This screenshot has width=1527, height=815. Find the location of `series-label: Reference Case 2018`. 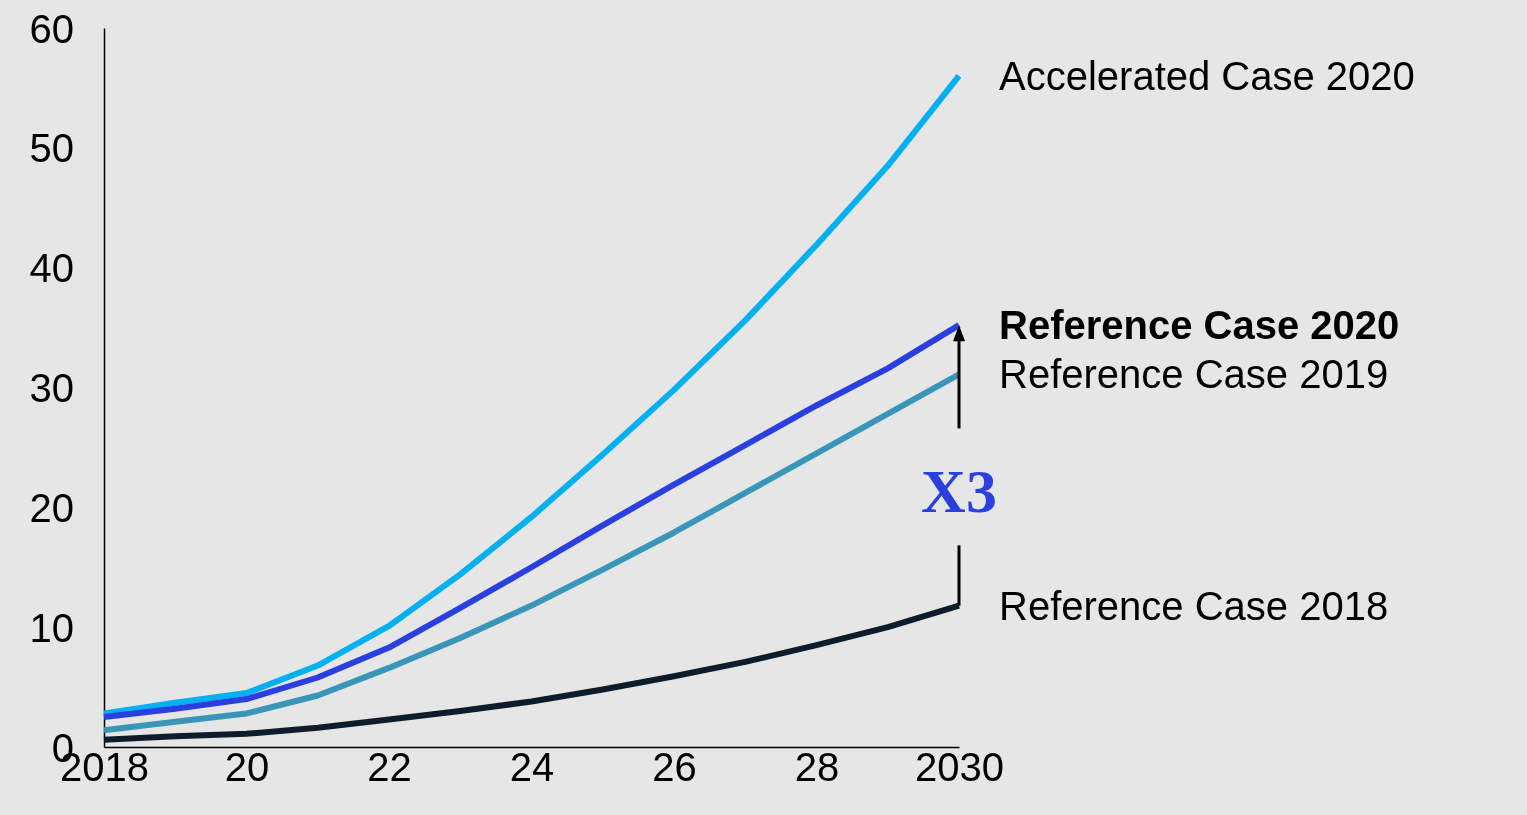

series-label: Reference Case 2018 is located at coordinates (1194, 605).